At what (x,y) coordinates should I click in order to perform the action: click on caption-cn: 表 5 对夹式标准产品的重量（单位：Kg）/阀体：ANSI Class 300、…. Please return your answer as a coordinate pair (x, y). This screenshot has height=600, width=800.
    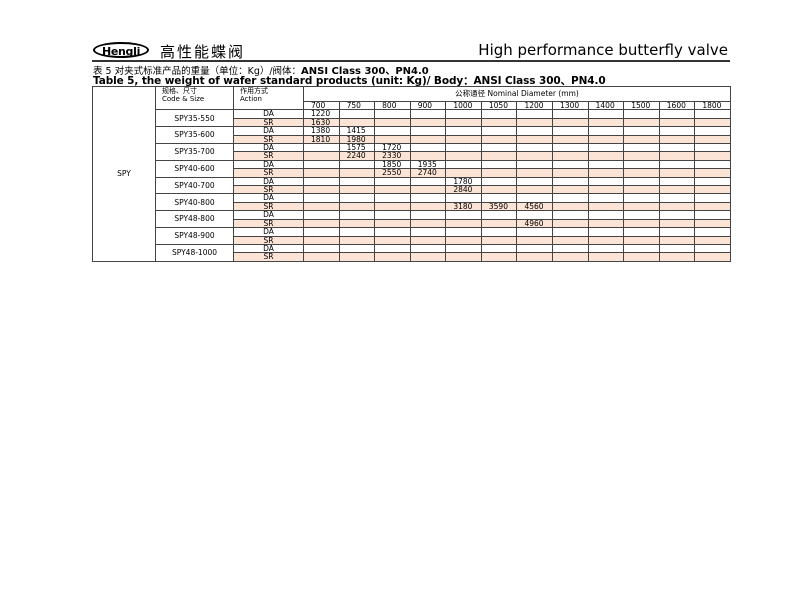
    Looking at the image, I should click on (261, 69).